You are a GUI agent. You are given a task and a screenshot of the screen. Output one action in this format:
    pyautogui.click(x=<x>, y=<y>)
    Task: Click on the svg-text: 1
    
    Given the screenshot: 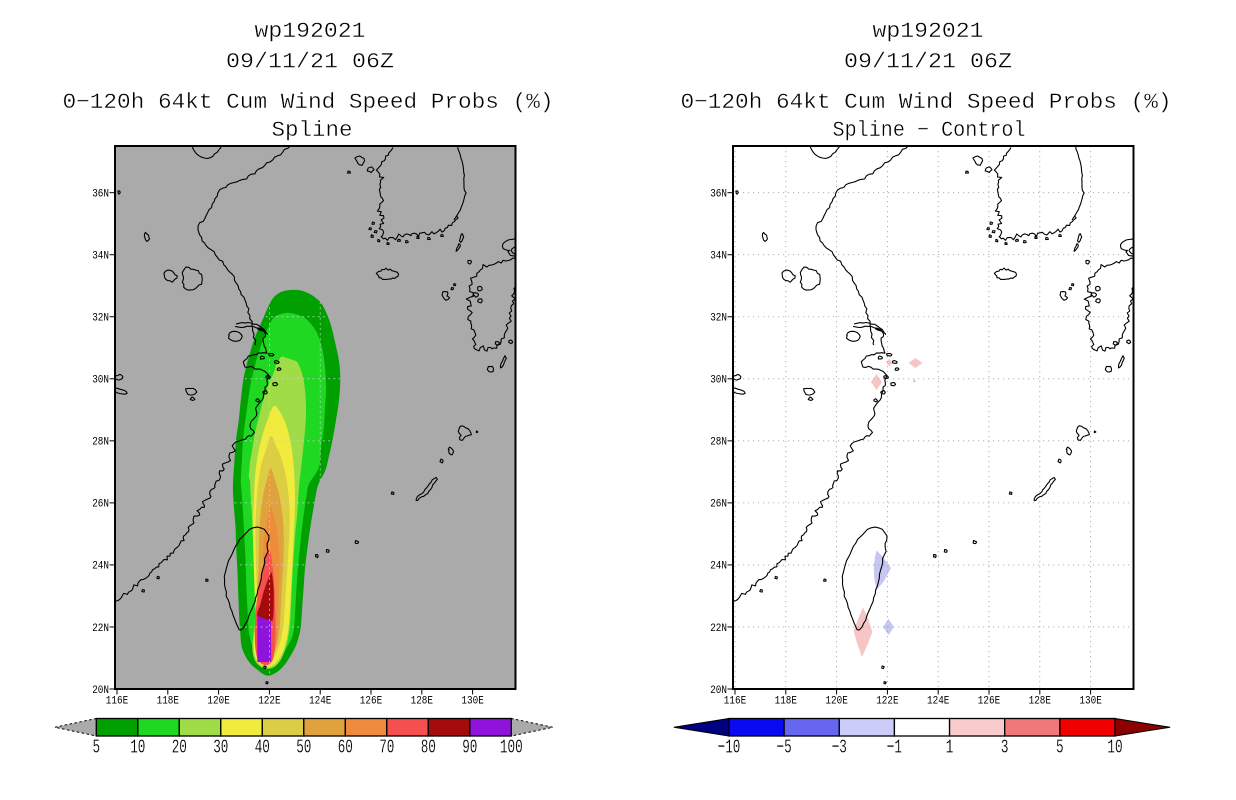 What is the action you would take?
    pyautogui.click(x=950, y=748)
    